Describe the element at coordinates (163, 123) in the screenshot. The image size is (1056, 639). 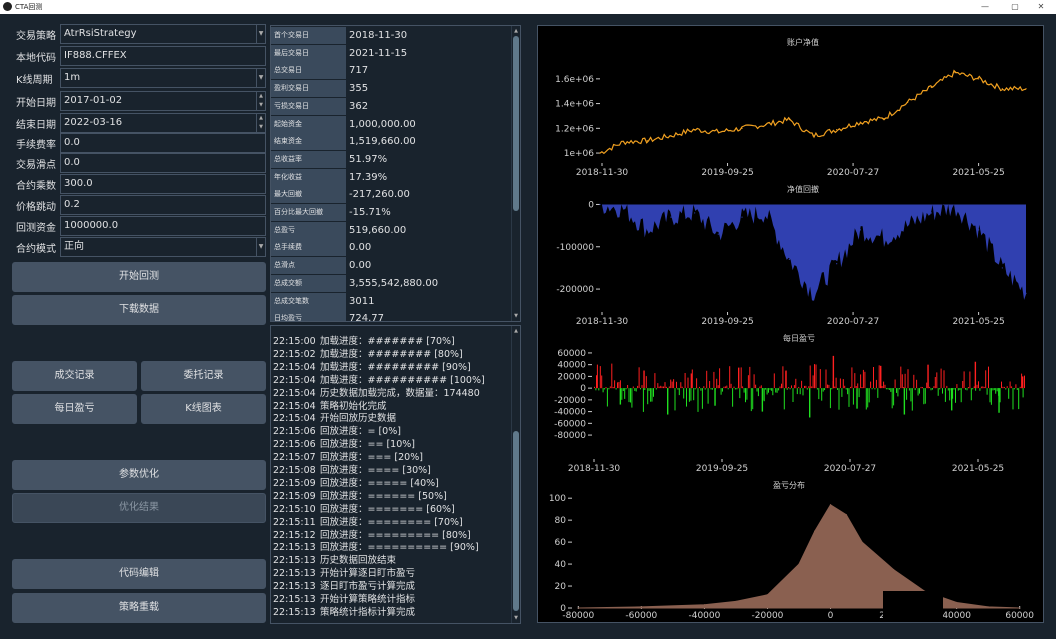
I see `form-date-edit: 2022-03-16 ▲ ▼` at that location.